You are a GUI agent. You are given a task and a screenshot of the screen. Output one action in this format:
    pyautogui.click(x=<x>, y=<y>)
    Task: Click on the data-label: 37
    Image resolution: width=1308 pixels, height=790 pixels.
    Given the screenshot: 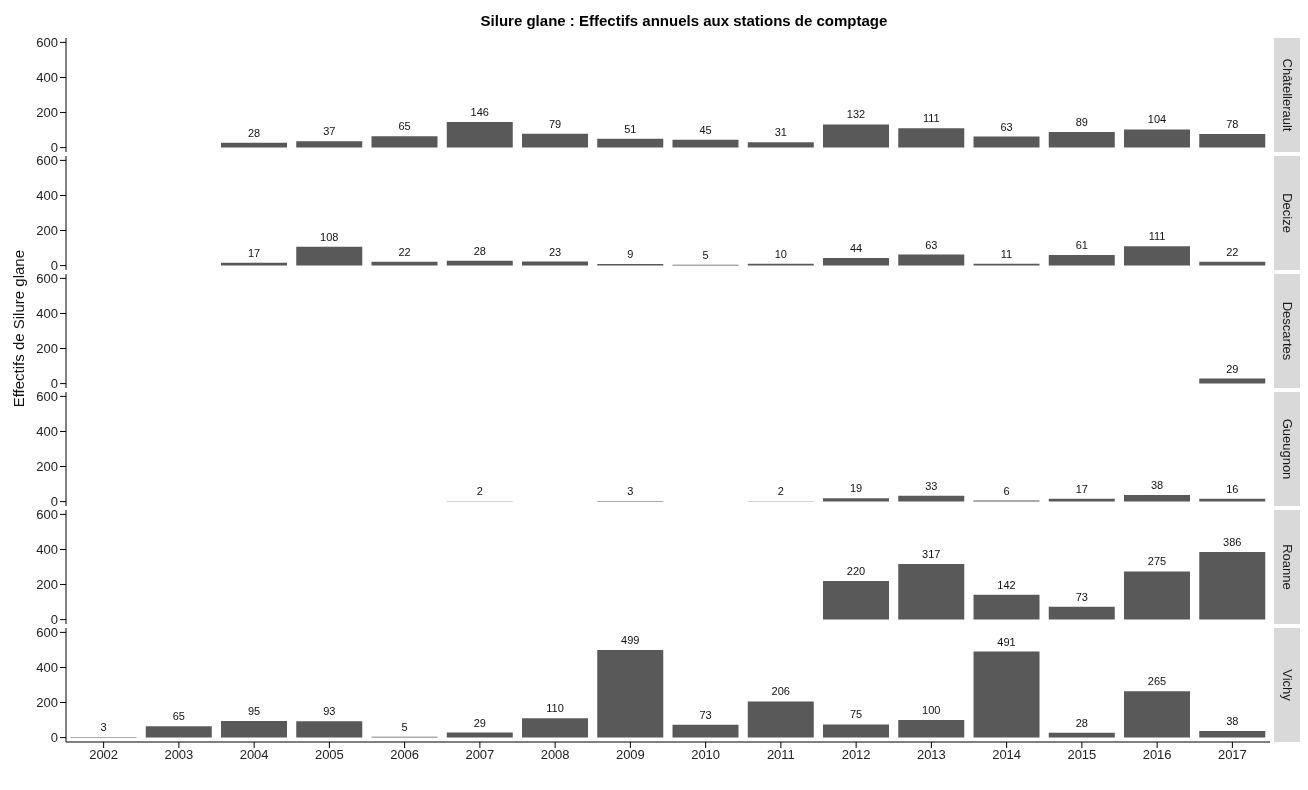 What is the action you would take?
    pyautogui.click(x=329, y=131)
    